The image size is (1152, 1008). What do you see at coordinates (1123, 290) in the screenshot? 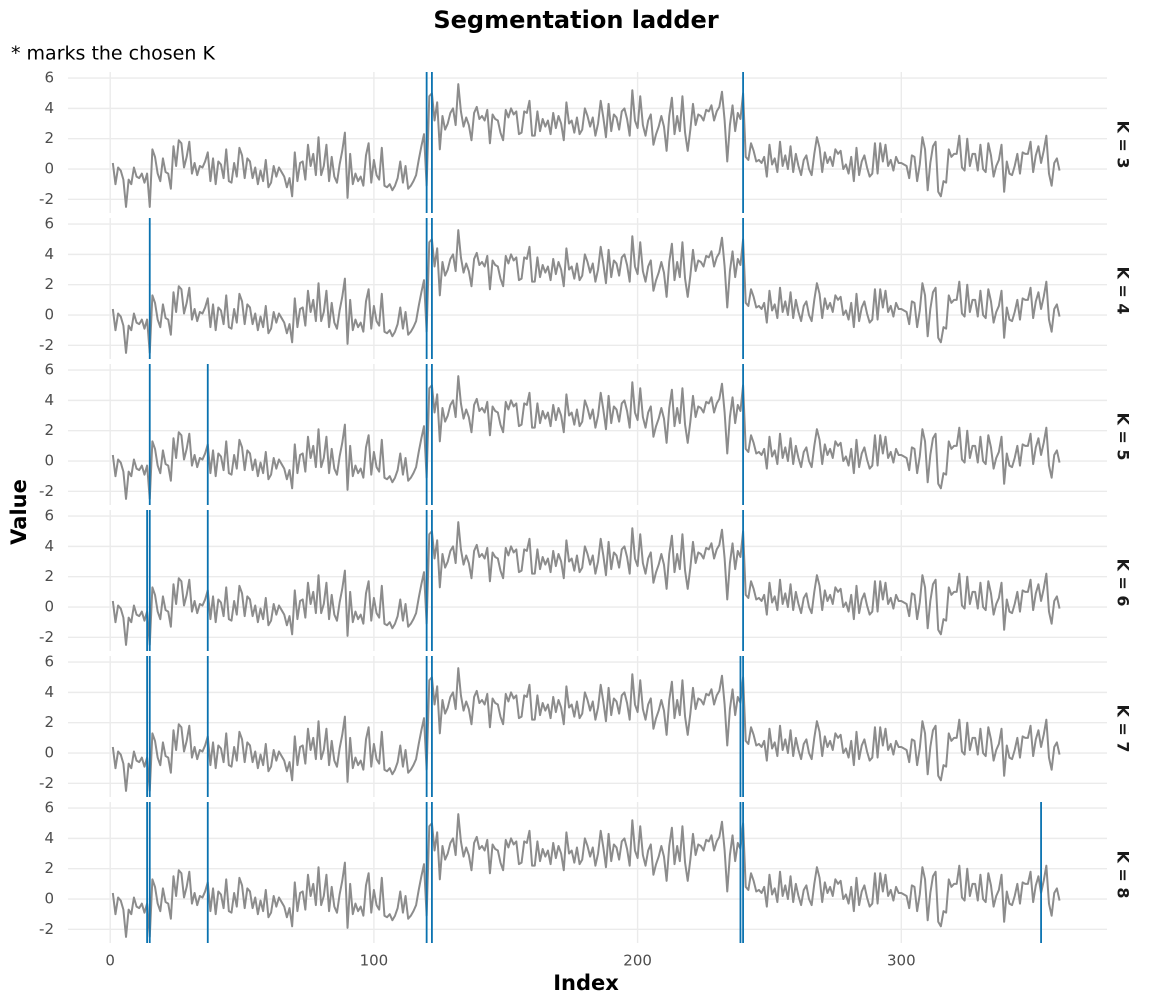
I see `facet-label: K = 4` at bounding box center [1123, 290].